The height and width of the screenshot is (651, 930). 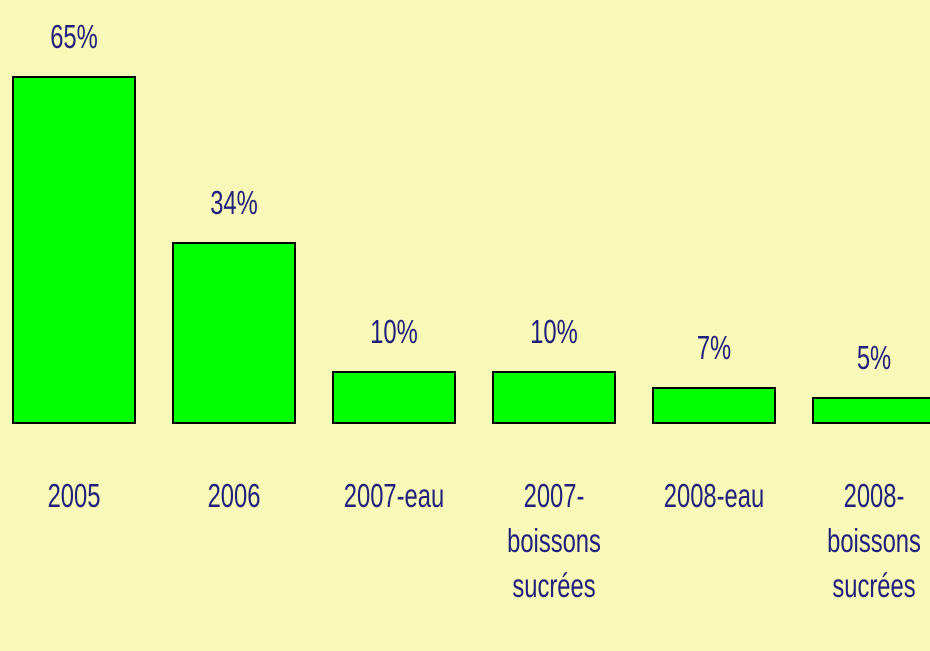 What do you see at coordinates (714, 347) in the screenshot?
I see `value-label: 7%` at bounding box center [714, 347].